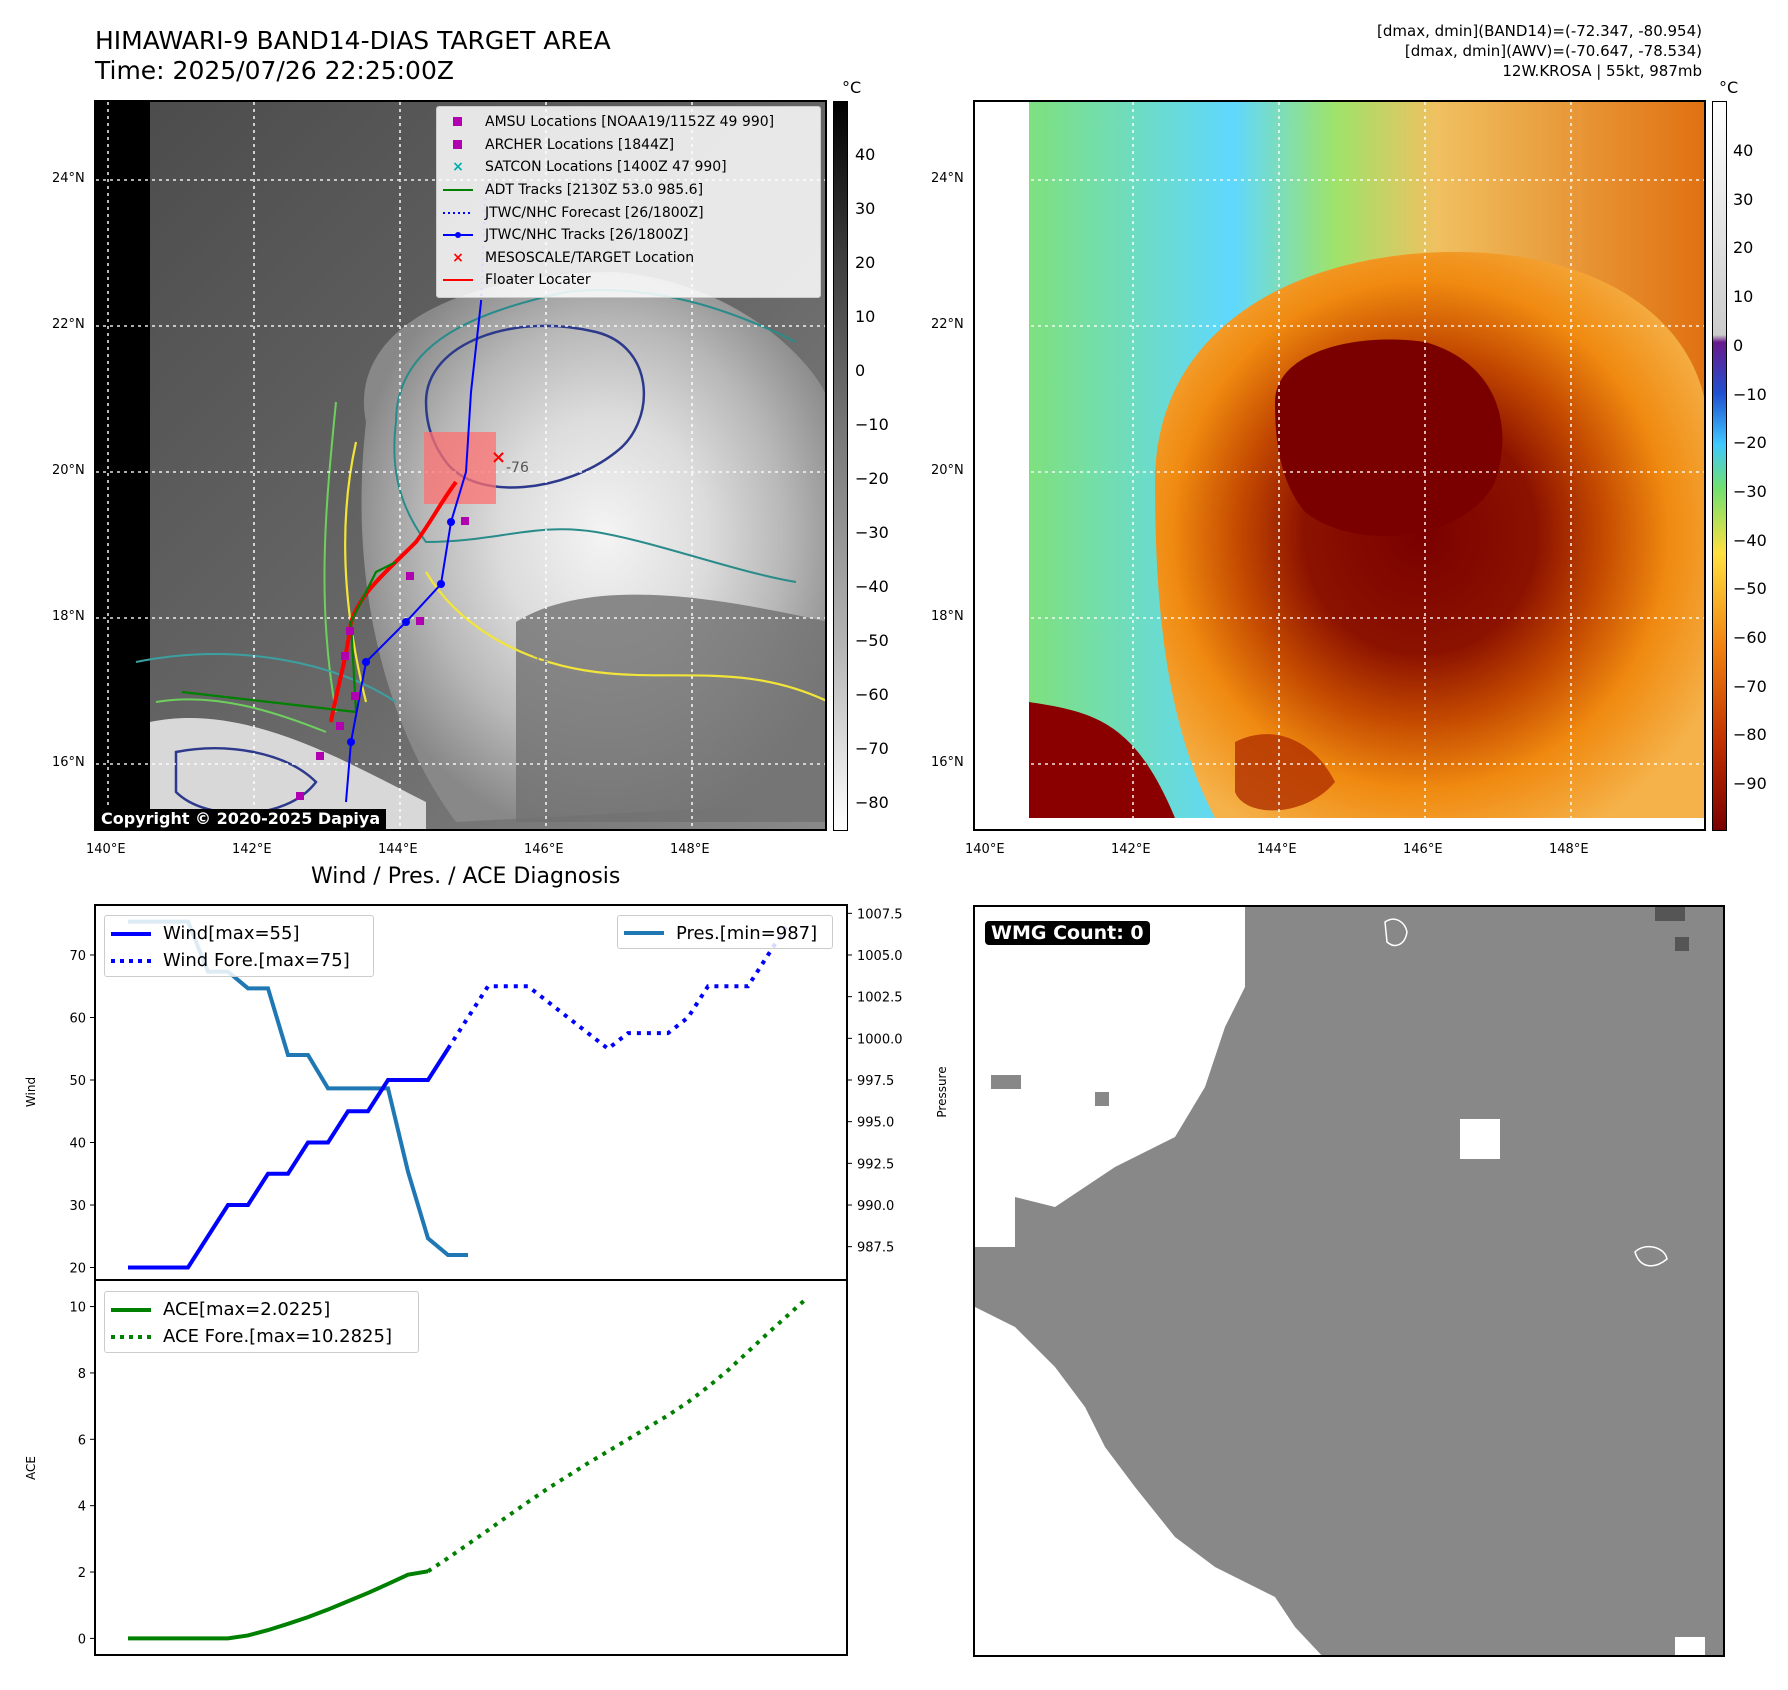  I want to click on legend-row-amsu: AMSU Locations [NOAA19/1152Z 49 990], so click(628, 122).